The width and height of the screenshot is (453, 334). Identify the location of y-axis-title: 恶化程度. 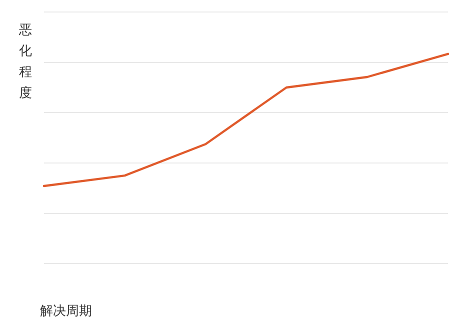
(26, 62).